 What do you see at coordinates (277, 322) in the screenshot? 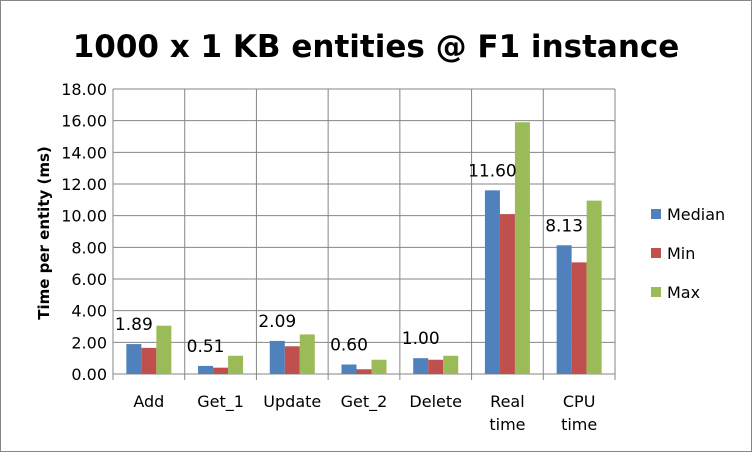
I see `data-label: 2.09` at bounding box center [277, 322].